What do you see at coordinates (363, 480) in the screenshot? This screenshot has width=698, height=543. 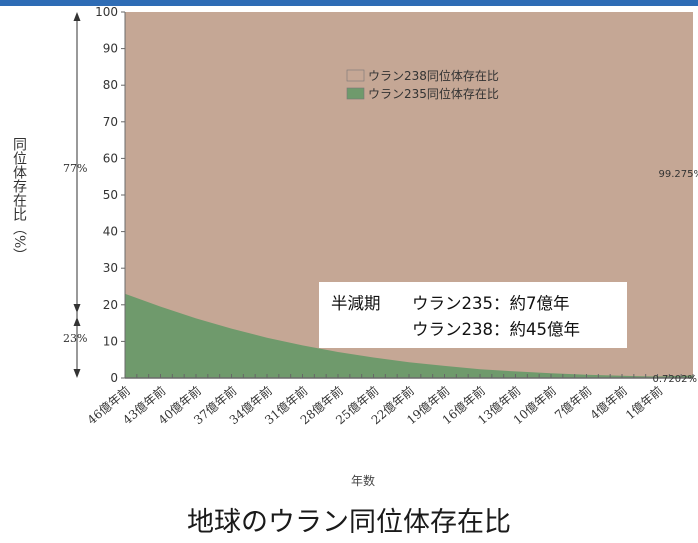 I see `x-axis-title: 年数` at bounding box center [363, 480].